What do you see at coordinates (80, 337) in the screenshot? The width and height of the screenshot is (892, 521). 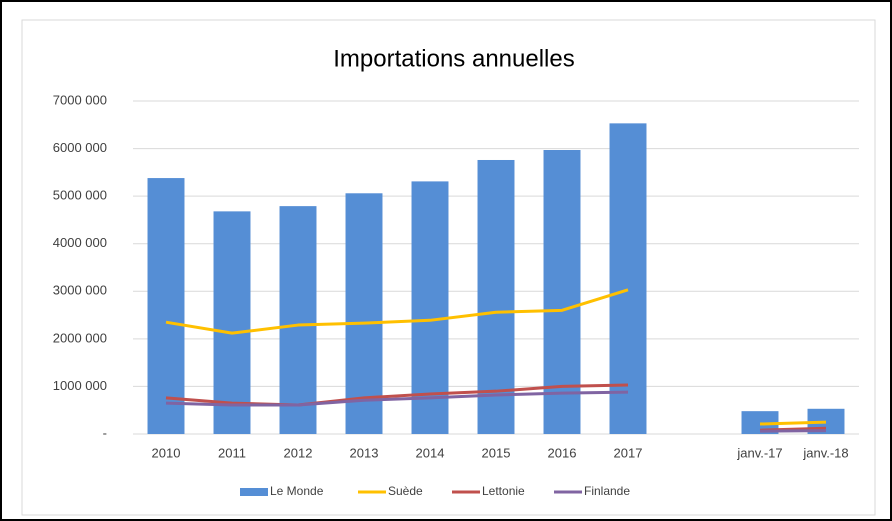 I see `y-tick-label: 2000 000` at bounding box center [80, 337].